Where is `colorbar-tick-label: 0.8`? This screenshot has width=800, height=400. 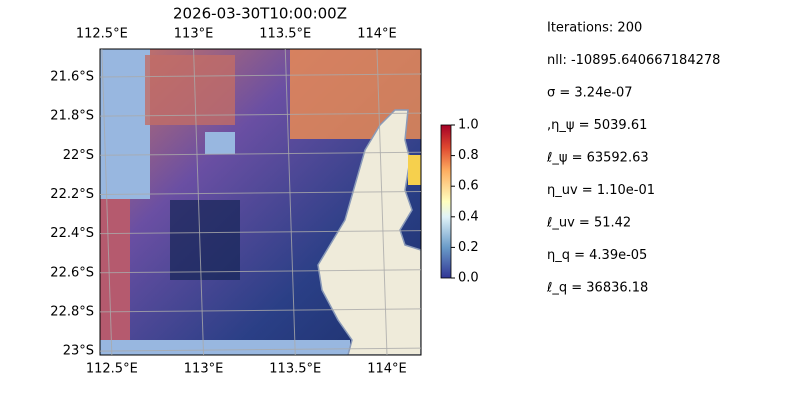
colorbar-tick-label: 0.8 is located at coordinates (468, 155).